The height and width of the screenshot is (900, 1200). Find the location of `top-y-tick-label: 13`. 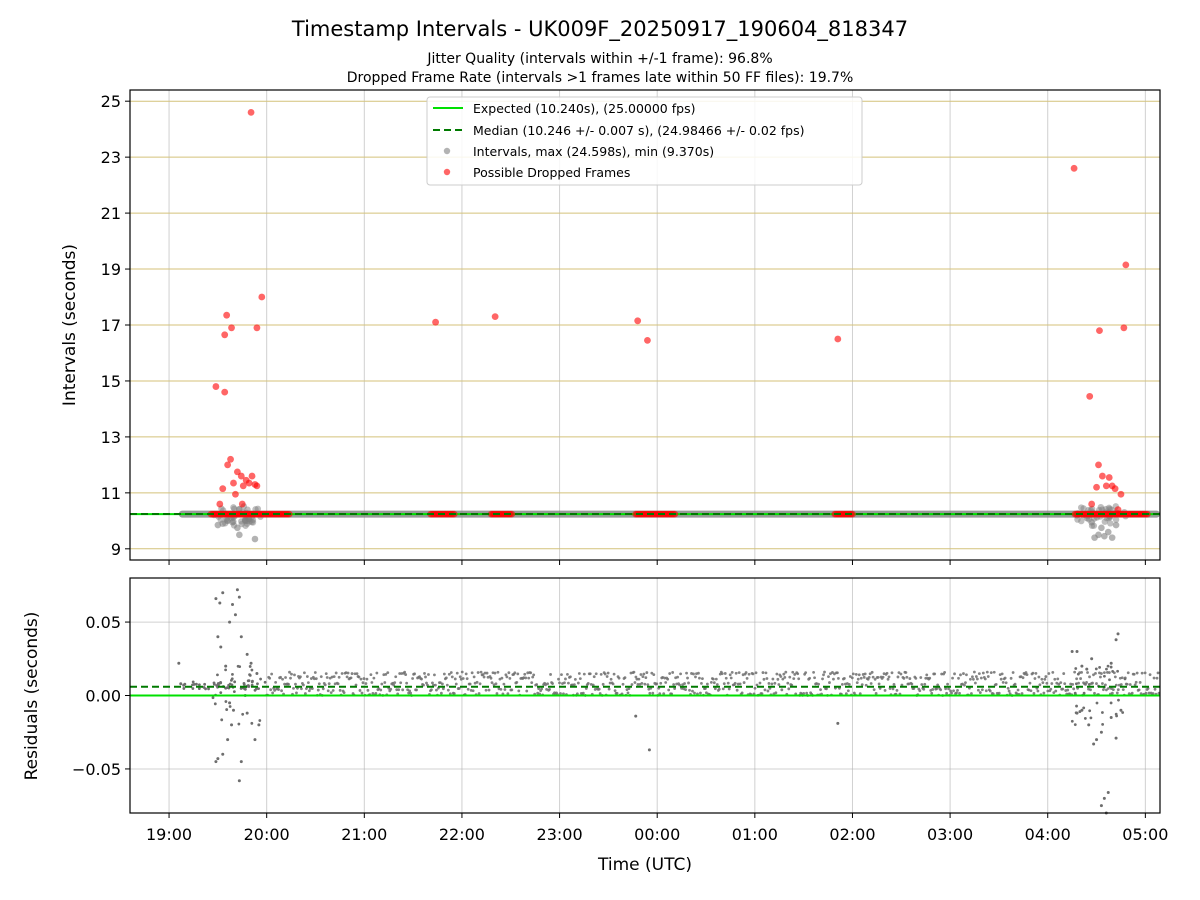

top-y-tick-label: 13 is located at coordinates (111, 437).